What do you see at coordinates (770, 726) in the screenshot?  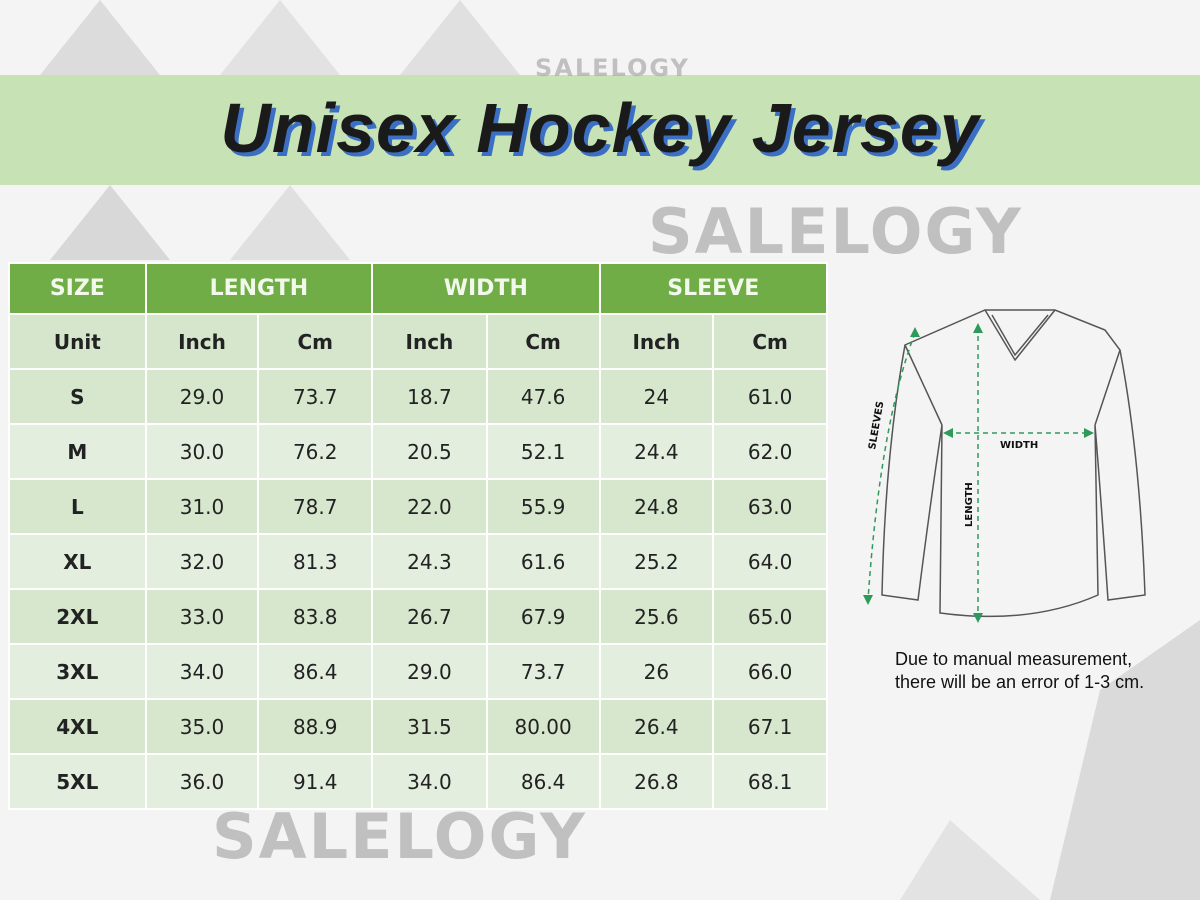 I see `value-cell: 67.1` at bounding box center [770, 726].